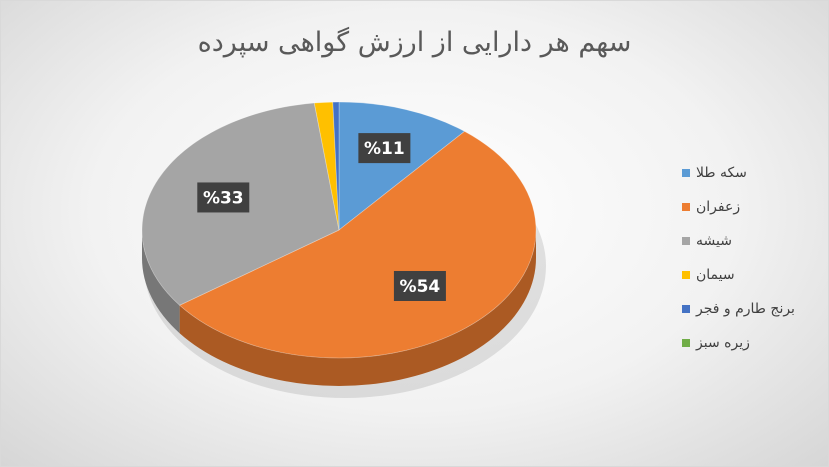  I want to click on legend-label: سکه طلا, so click(721, 173).